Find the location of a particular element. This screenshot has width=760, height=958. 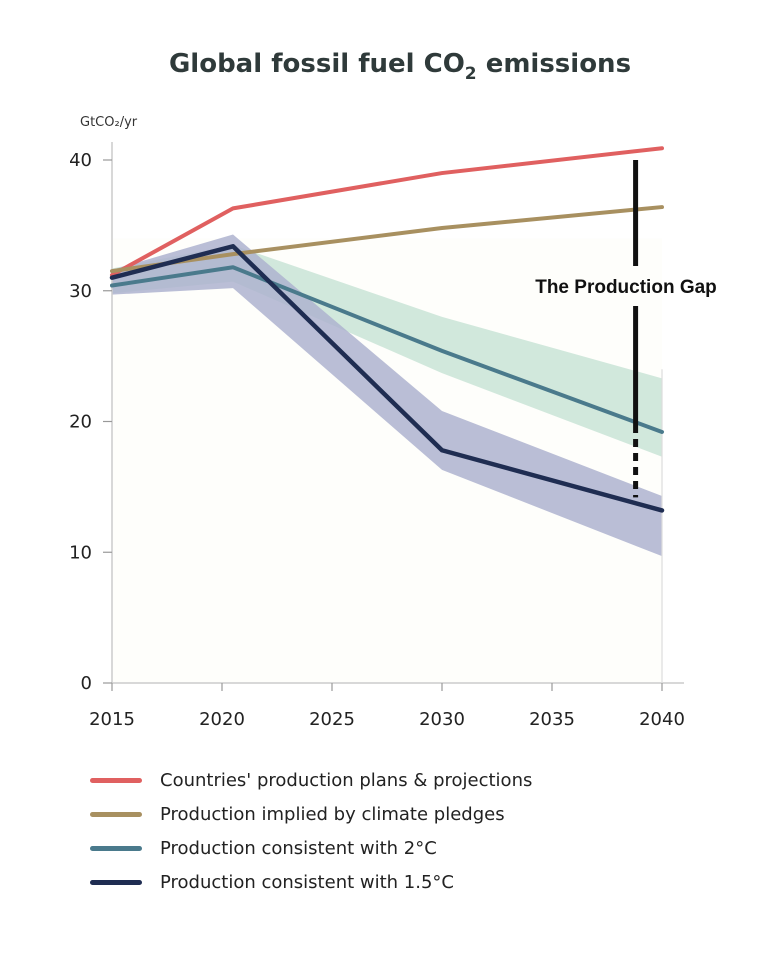

legend-item: Production consistent with 1.5°C is located at coordinates (311, 882).